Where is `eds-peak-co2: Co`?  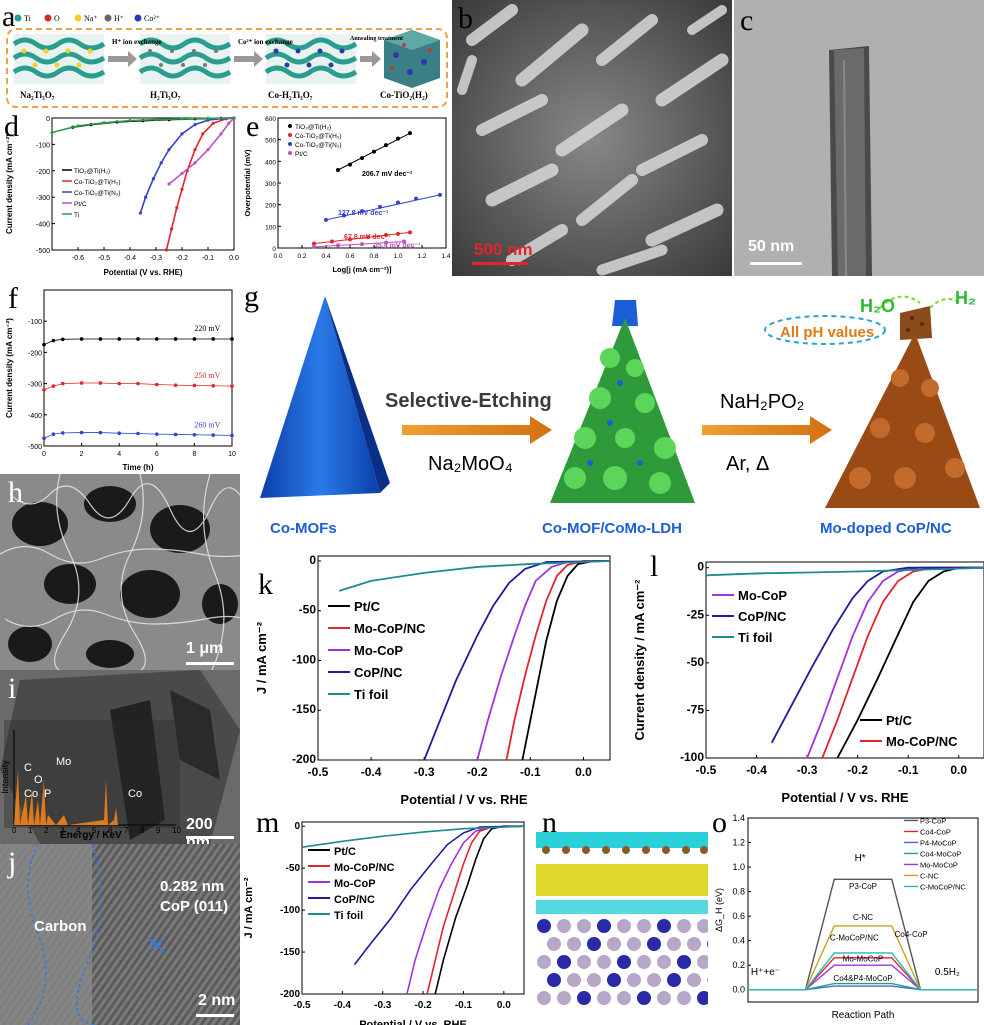 eds-peak-co2: Co is located at coordinates (135, 794).